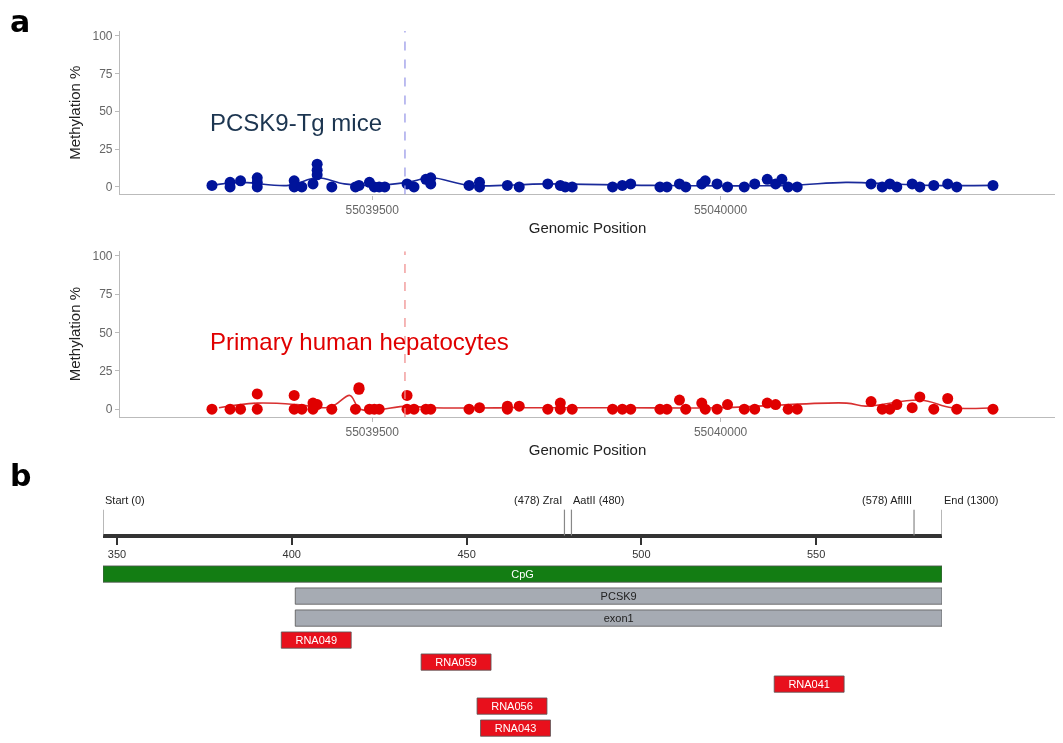 Image resolution: width=1063 pixels, height=743 pixels. I want to click on data-label: RNA049, so click(316, 640).